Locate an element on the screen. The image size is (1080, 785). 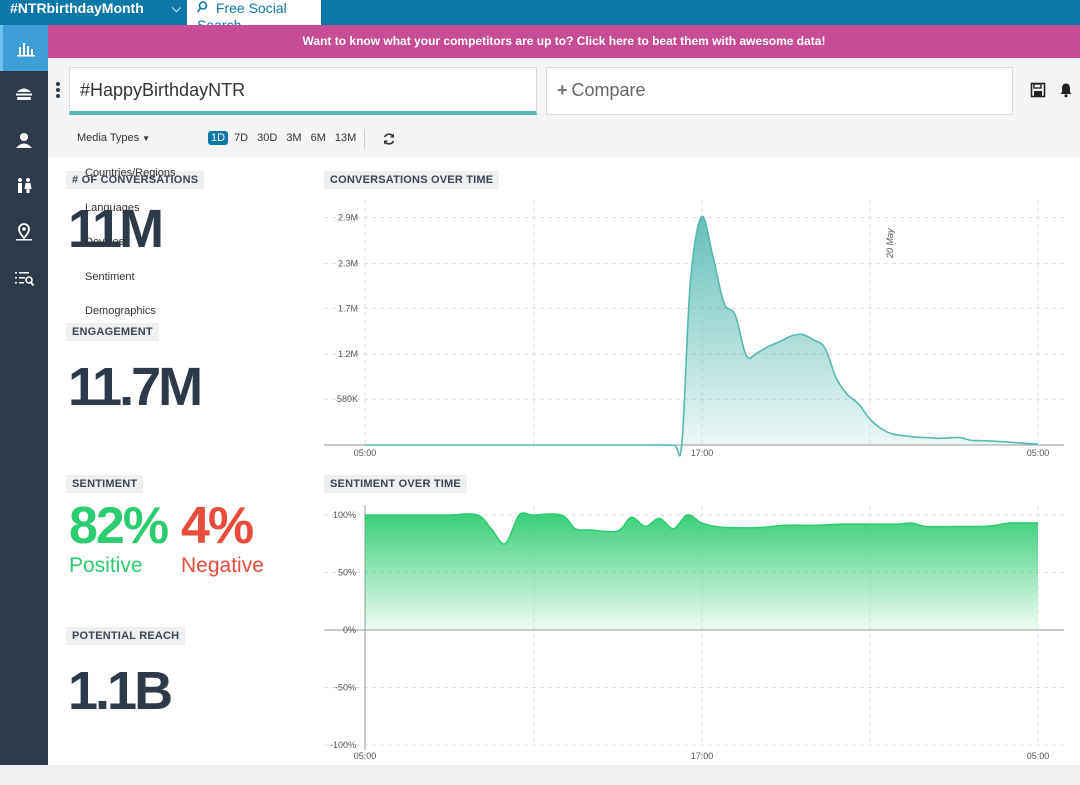
sidebar-item-topics is located at coordinates (24, 94).